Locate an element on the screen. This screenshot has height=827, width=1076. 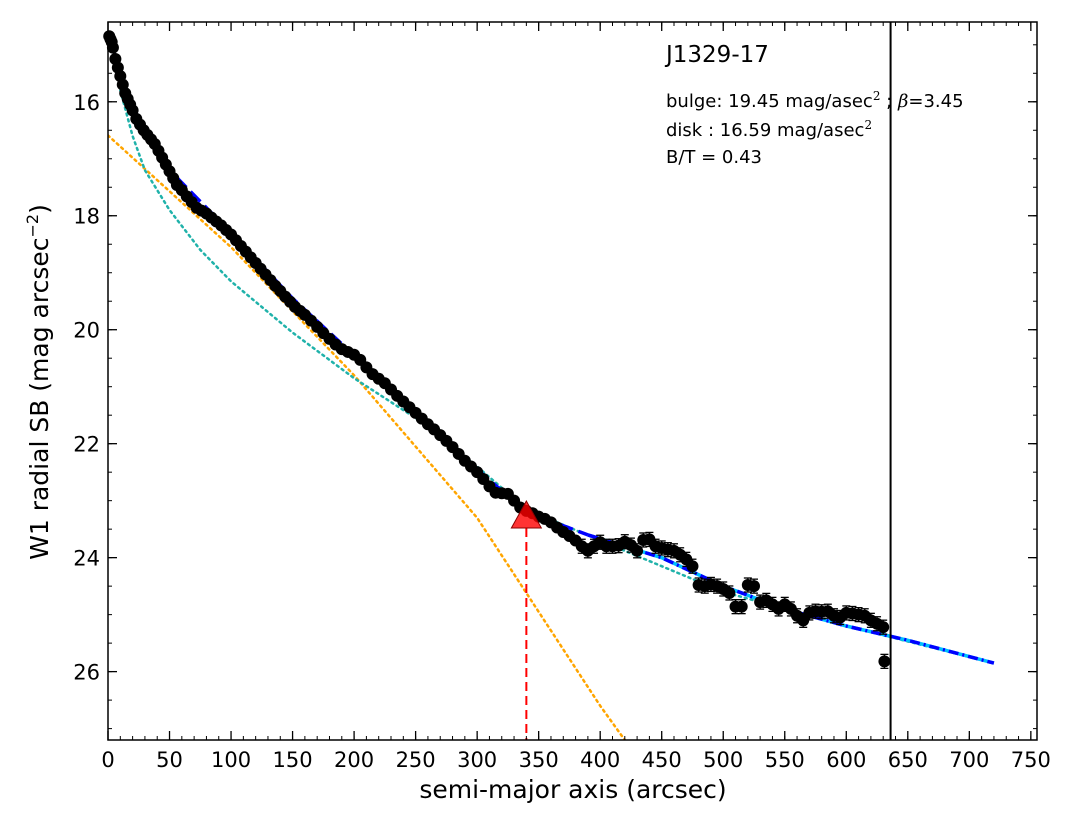
y-tick-label: 22 is located at coordinates (86, 445).